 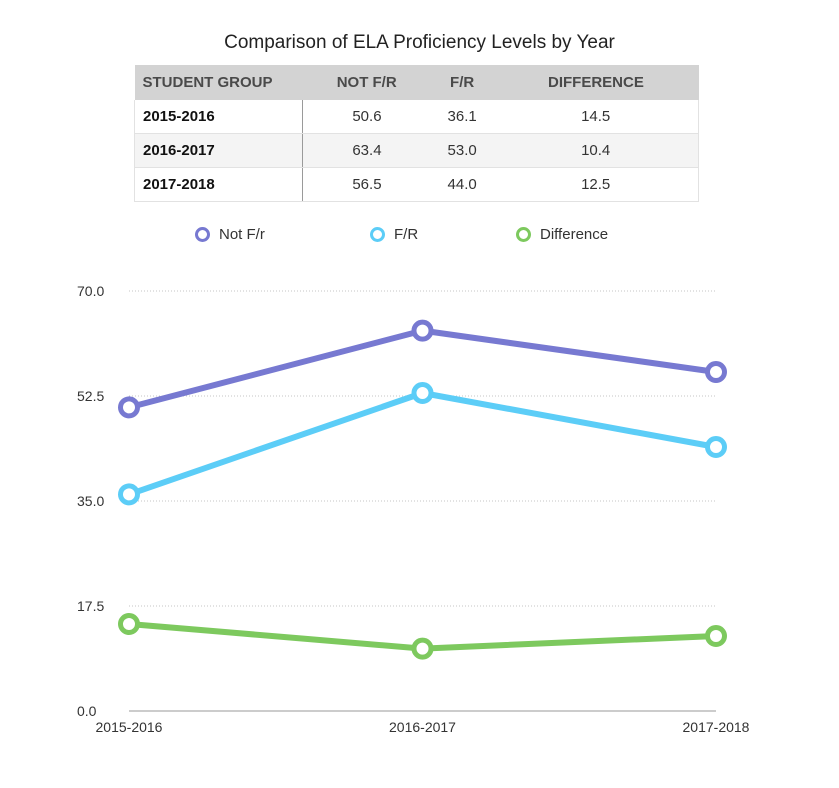 I want to click on legend-item-difference: Difference, so click(x=562, y=234).